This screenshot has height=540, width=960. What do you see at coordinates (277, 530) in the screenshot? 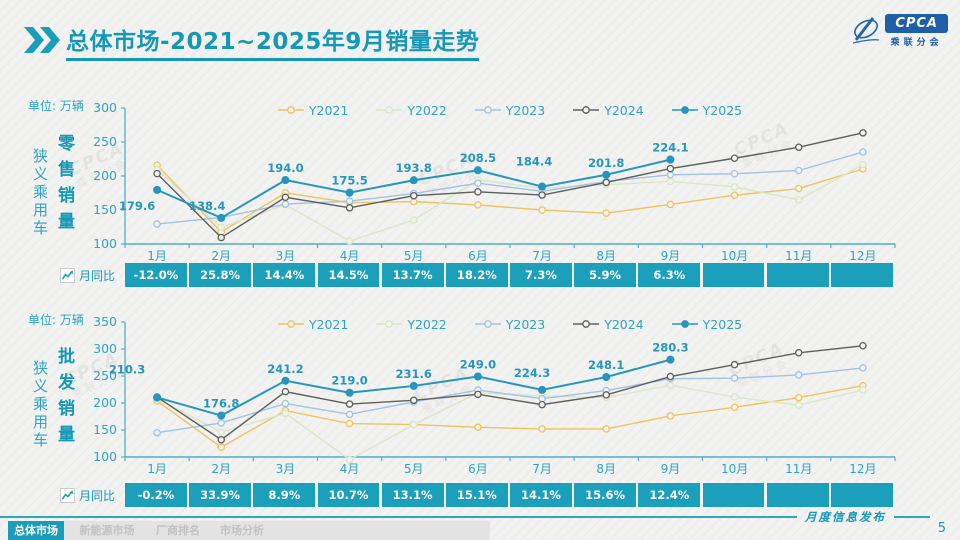
I see `footer-tab-strip` at bounding box center [277, 530].